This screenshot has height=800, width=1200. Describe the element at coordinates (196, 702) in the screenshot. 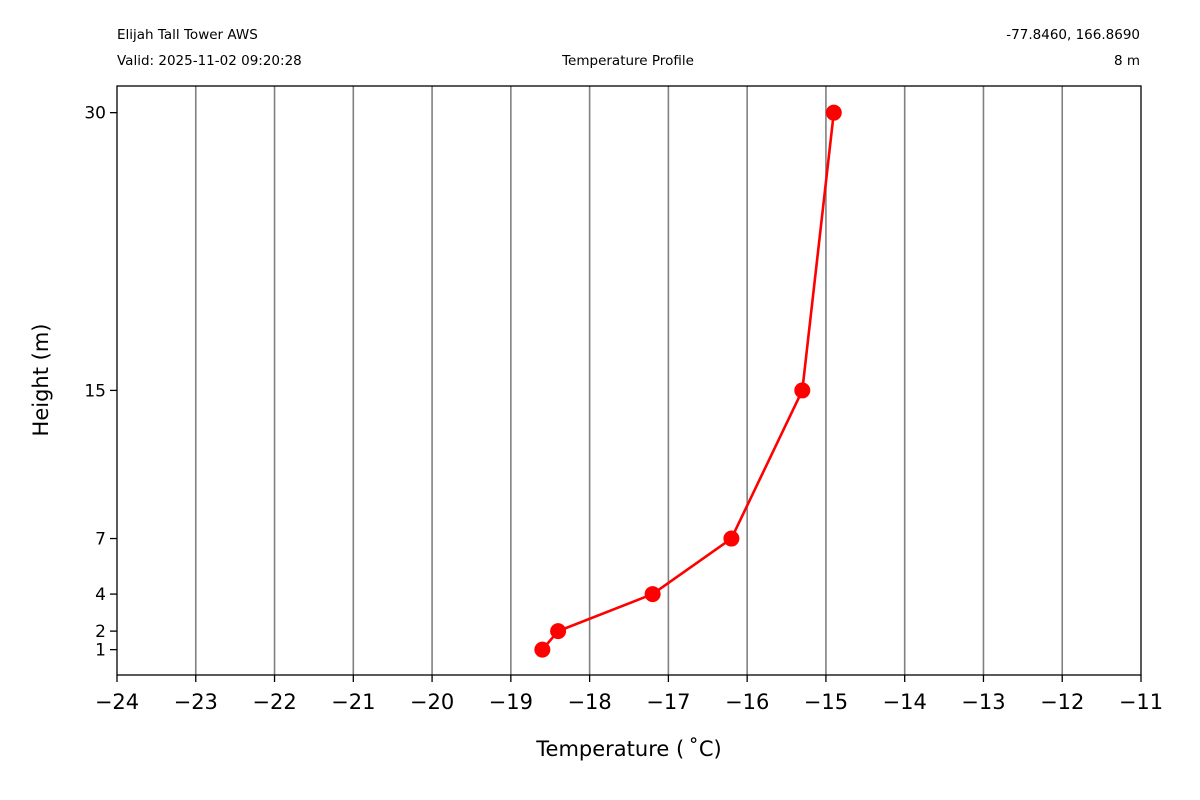

I see `x-tick-label: −23` at that location.